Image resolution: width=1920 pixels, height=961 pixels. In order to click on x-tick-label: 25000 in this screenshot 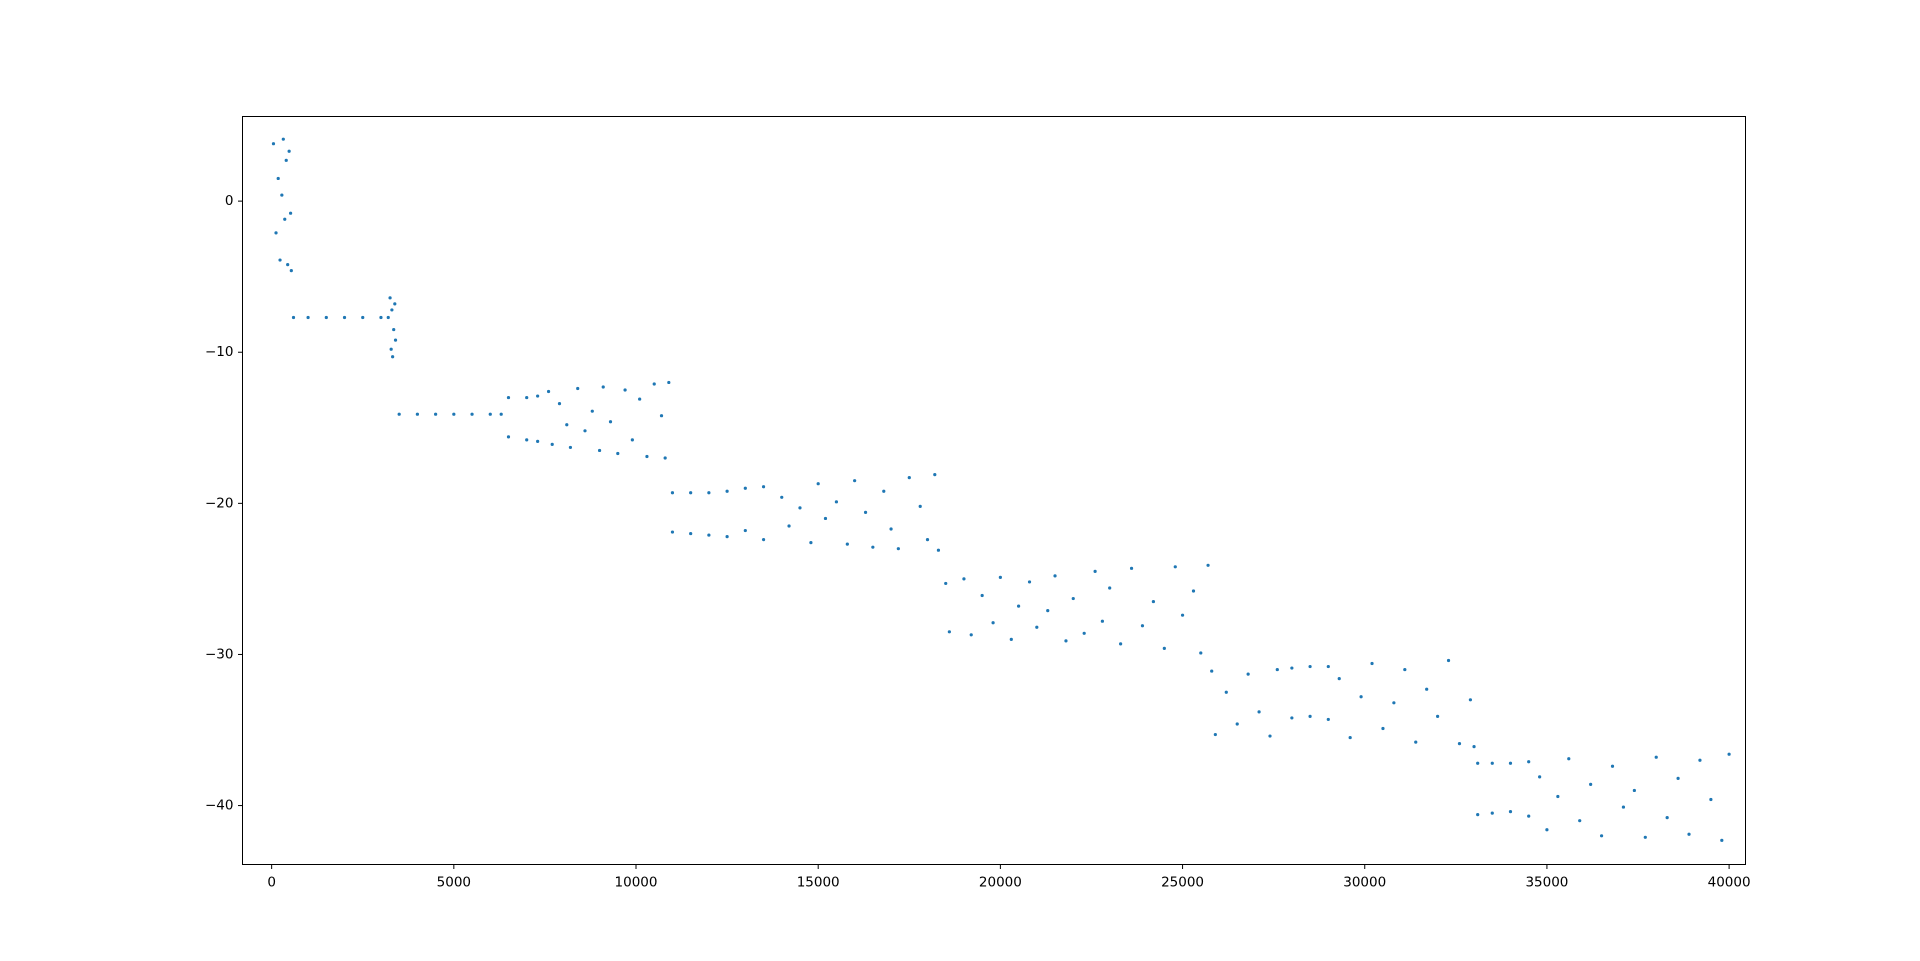, I will do `click(1182, 883)`.